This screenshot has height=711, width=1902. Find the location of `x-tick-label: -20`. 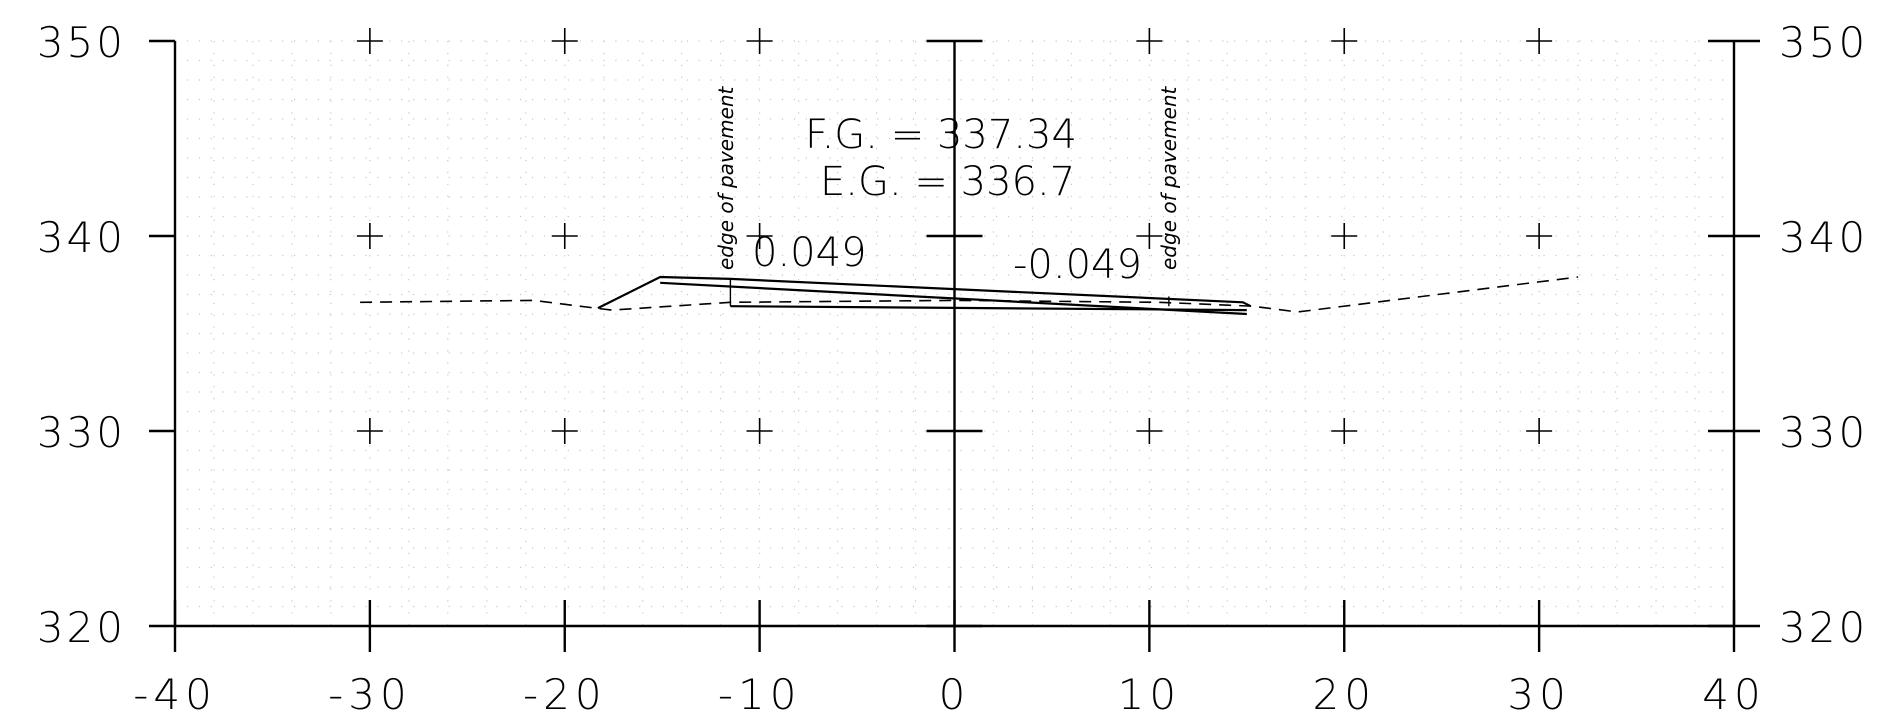

x-tick-label: -20 is located at coordinates (565, 690).